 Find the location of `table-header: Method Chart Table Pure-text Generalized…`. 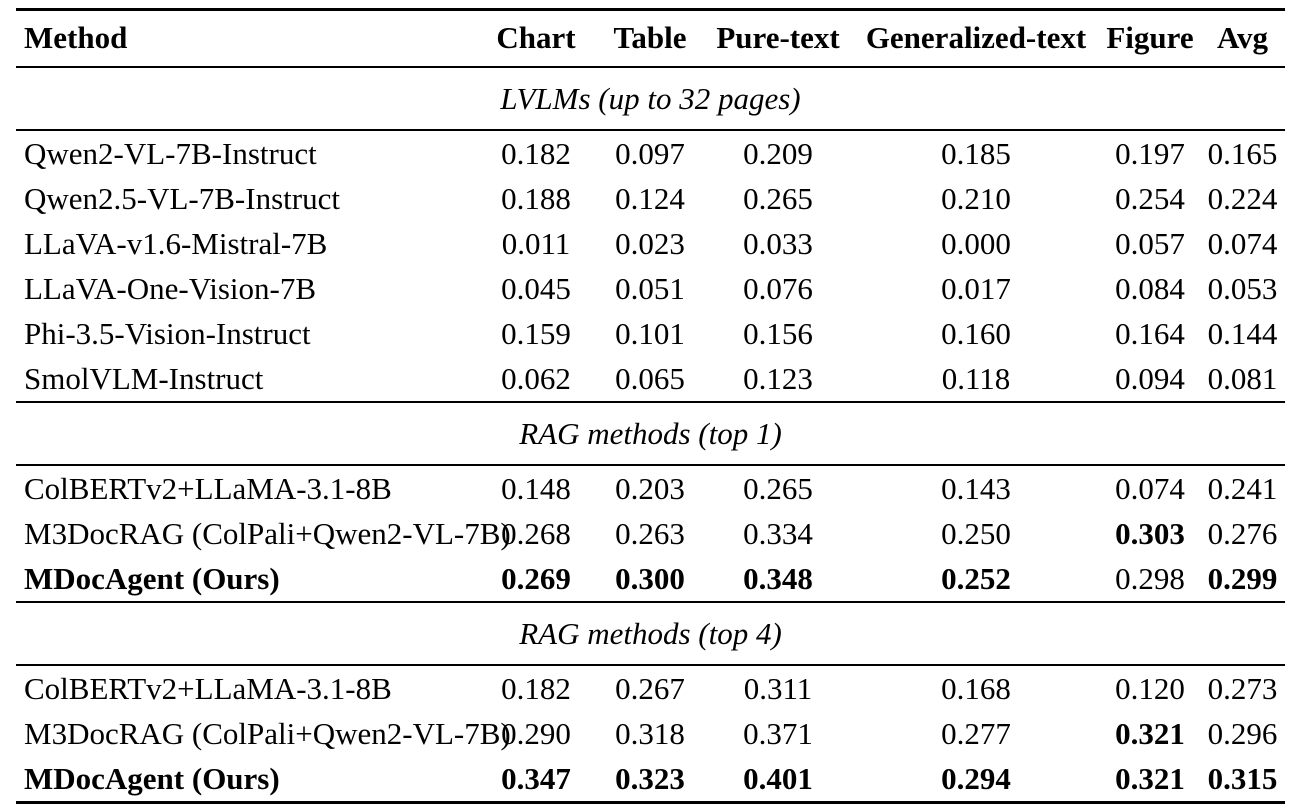

table-header: Method Chart Table Pure-text Generalized… is located at coordinates (650, 38).